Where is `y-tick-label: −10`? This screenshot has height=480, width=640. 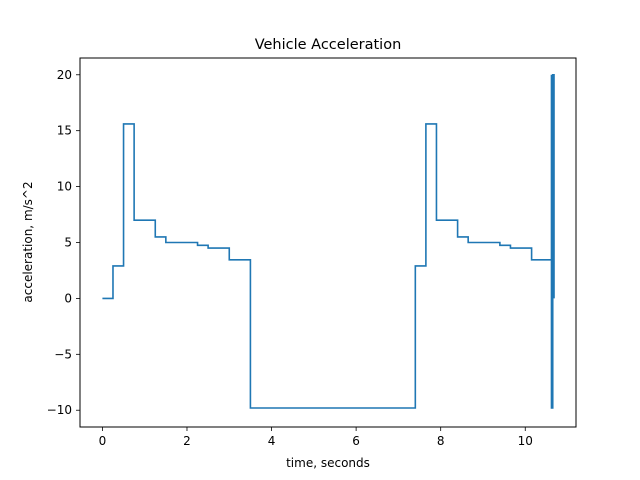
y-tick-label: −10 is located at coordinates (59, 410).